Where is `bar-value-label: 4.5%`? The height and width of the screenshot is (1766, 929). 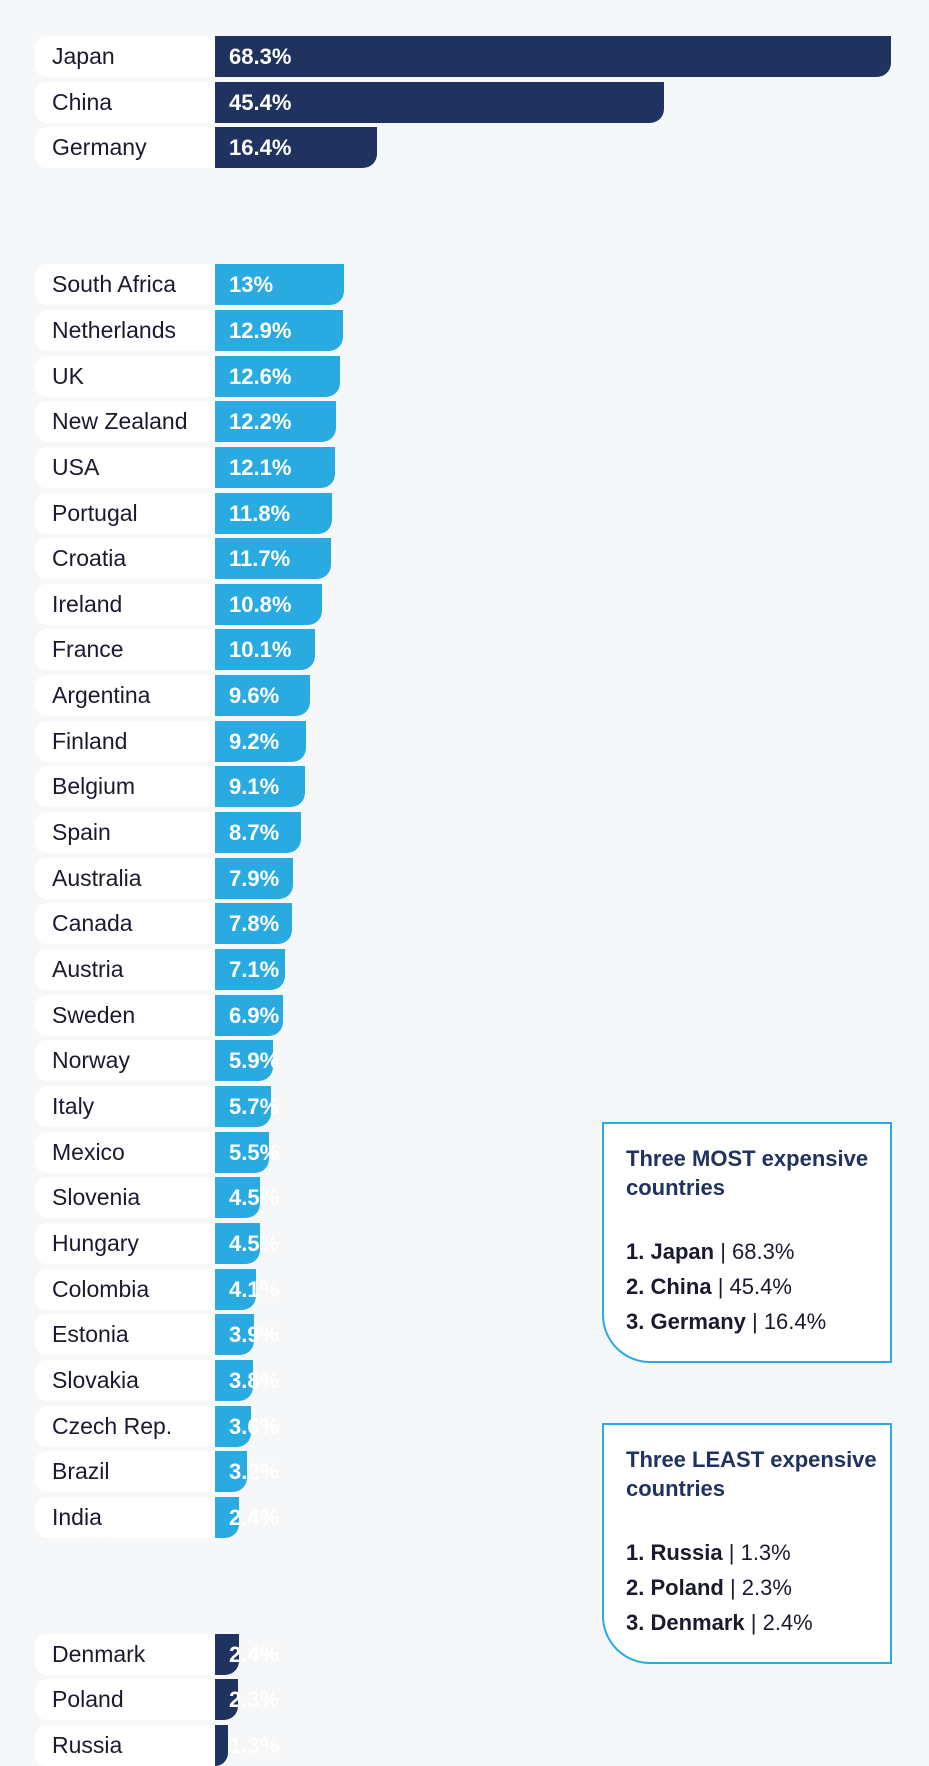
bar-value-label: 4.5% is located at coordinates (254, 1243).